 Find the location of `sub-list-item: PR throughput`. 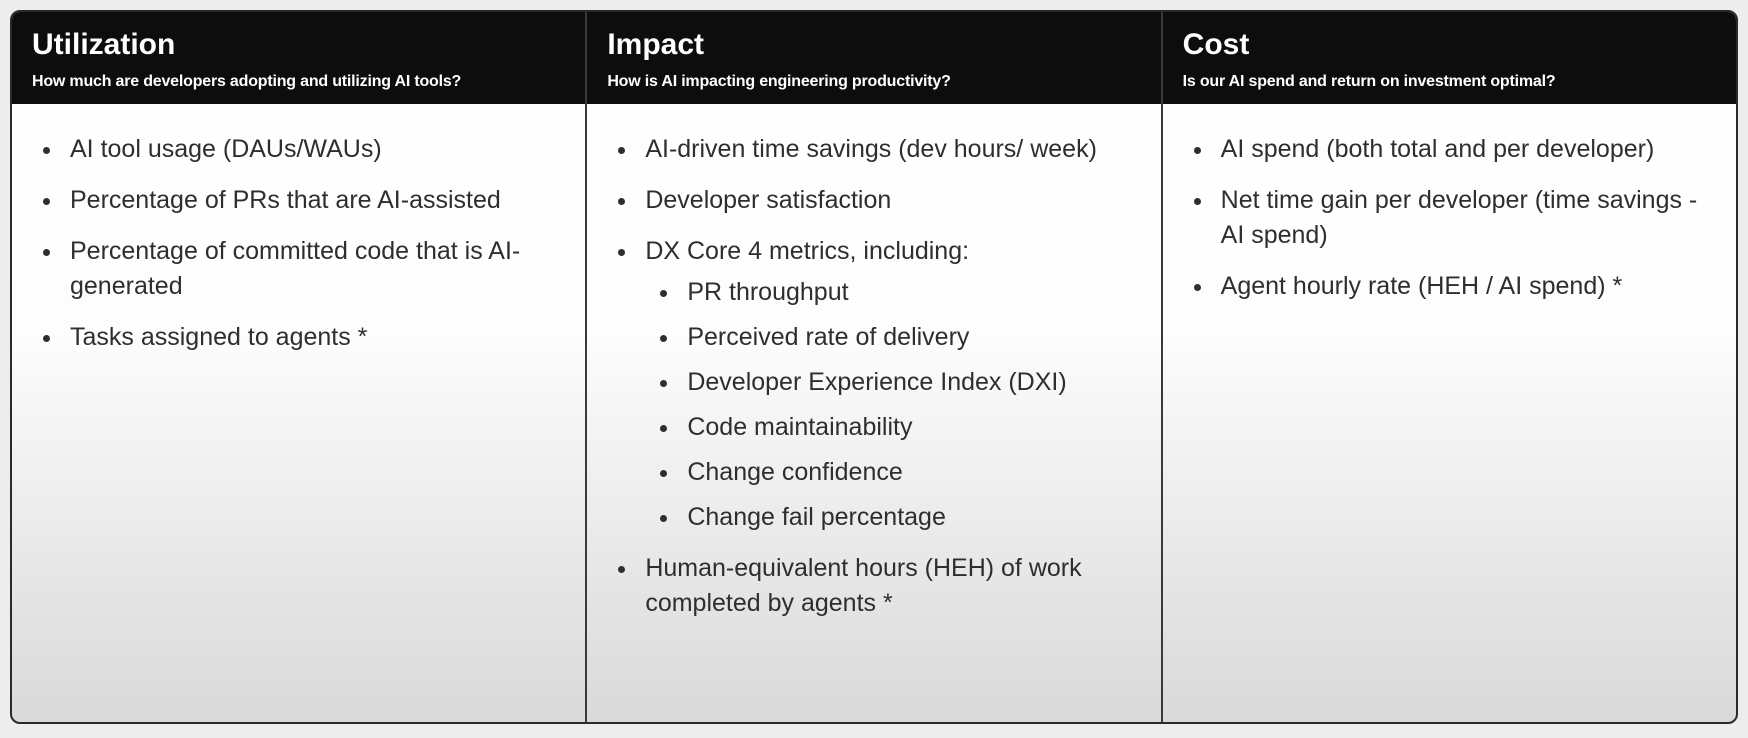

sub-list-item: PR throughput is located at coordinates (893, 292).